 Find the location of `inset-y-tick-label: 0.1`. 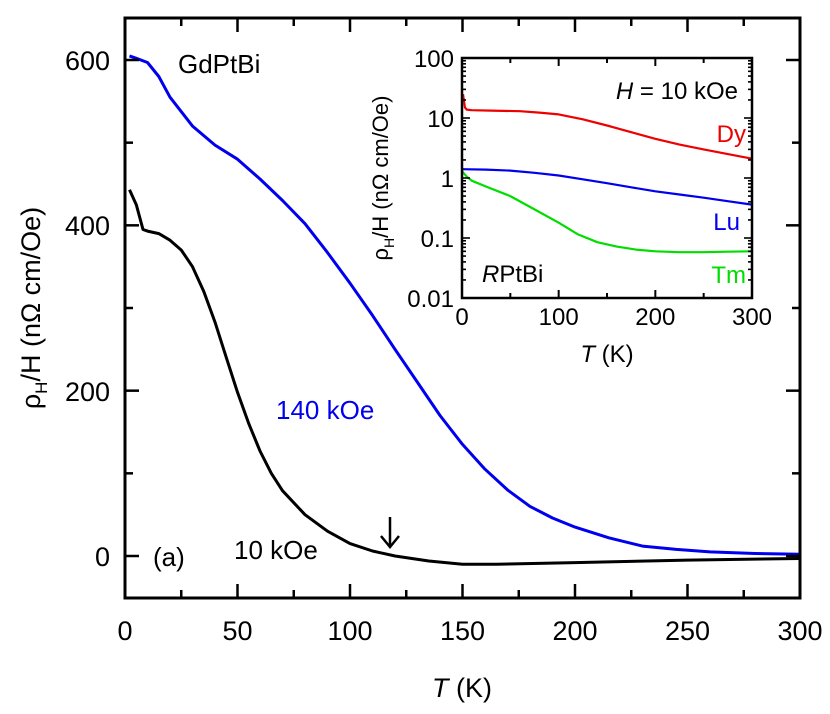

inset-y-tick-label: 0.1 is located at coordinates (437, 239).